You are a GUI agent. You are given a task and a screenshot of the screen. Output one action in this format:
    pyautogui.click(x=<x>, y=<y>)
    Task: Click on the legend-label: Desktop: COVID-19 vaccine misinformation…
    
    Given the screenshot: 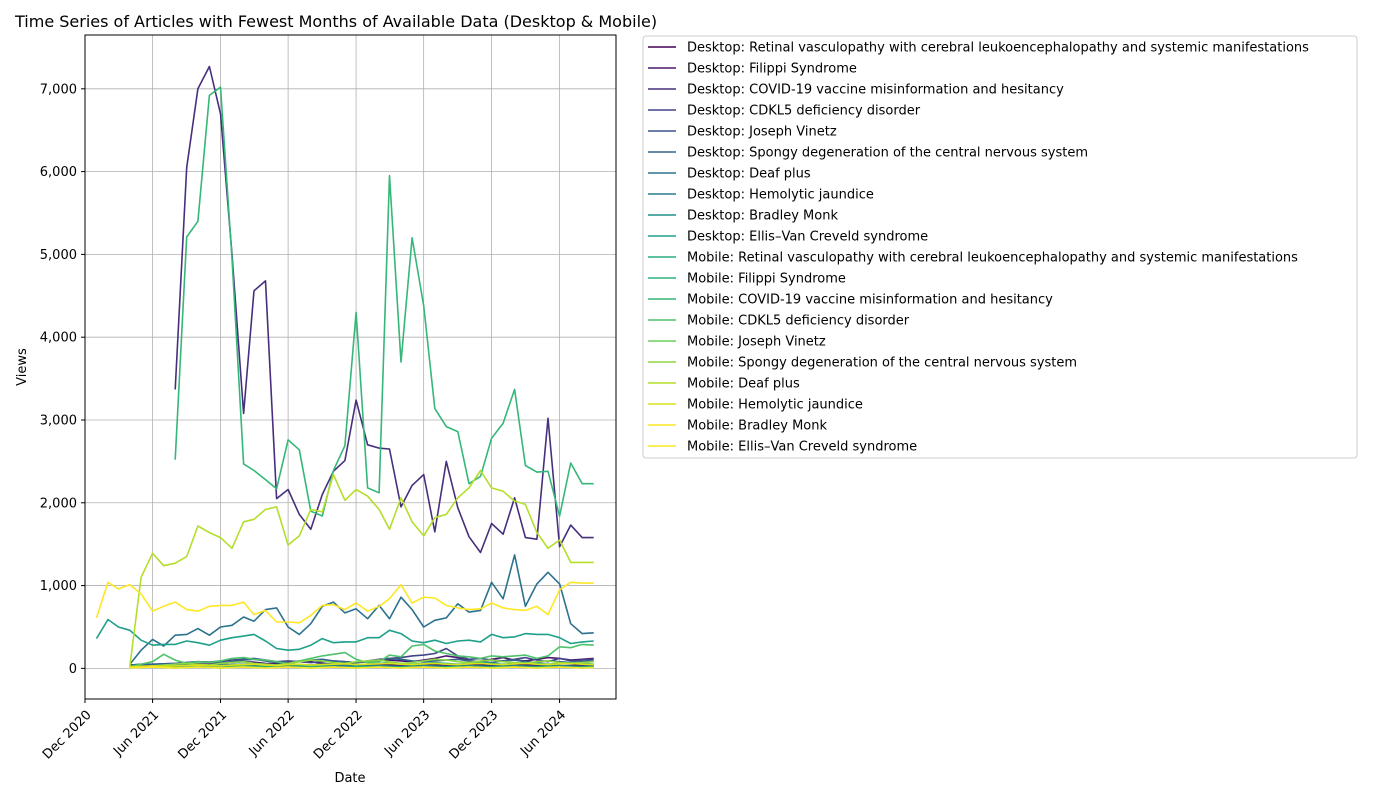 What is the action you would take?
    pyautogui.click(x=875, y=90)
    